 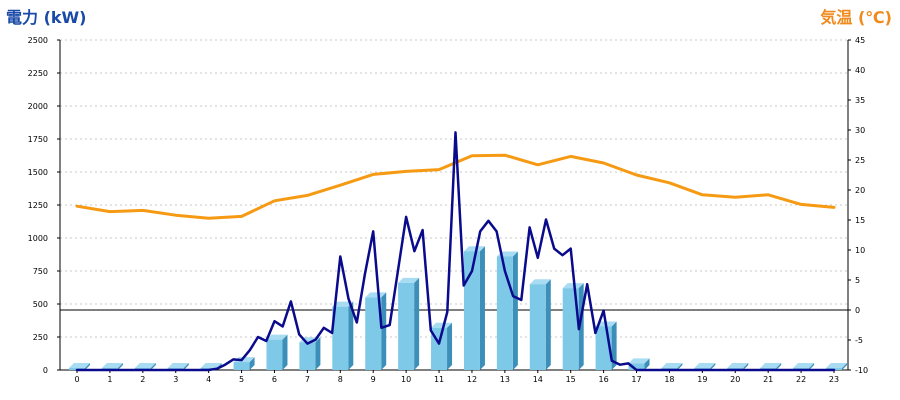 What do you see at coordinates (175, 379) in the screenshot?
I see `x-tick-label-3: 3` at bounding box center [175, 379].